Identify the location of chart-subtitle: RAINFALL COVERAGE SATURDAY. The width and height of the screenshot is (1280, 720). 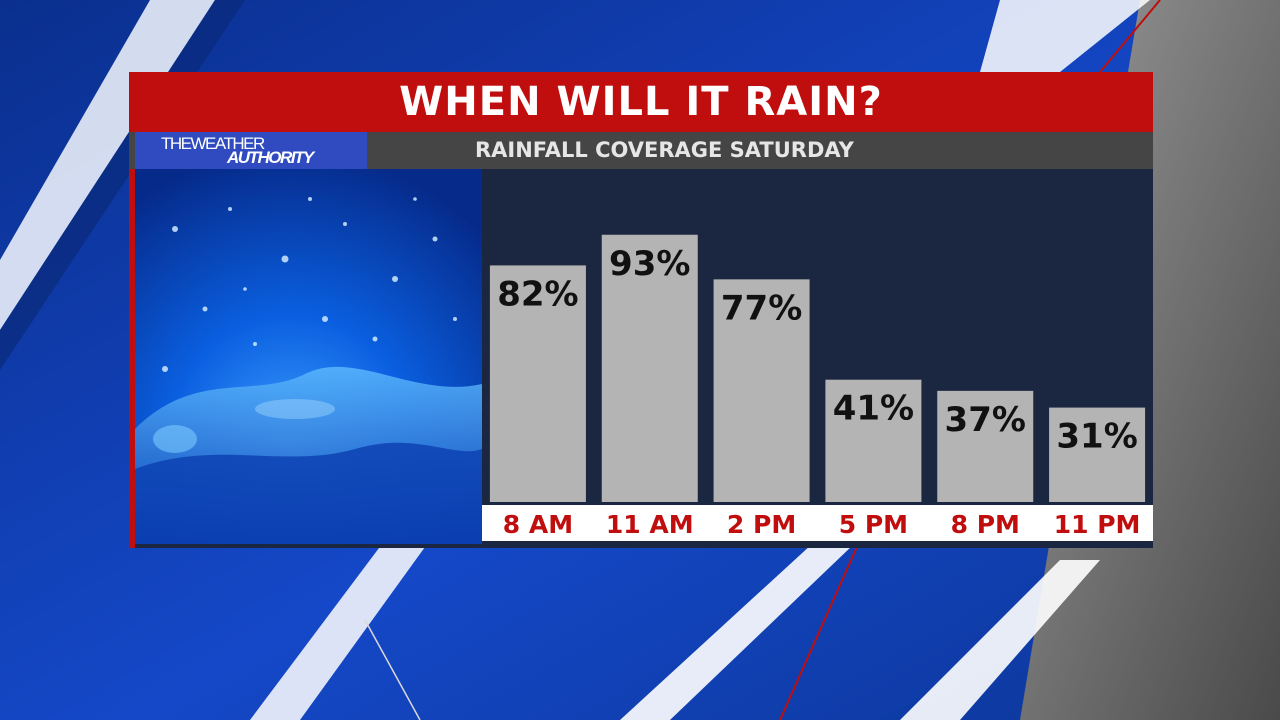
(664, 150).